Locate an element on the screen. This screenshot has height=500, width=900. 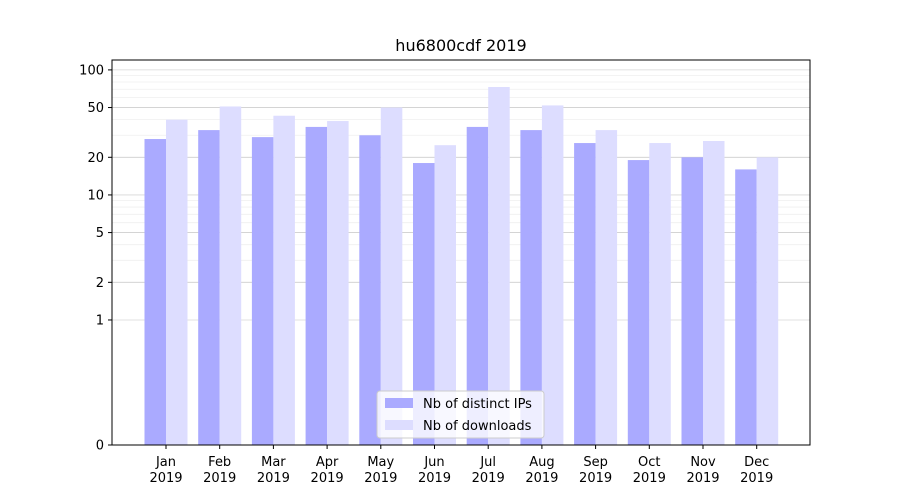
legend: Nb of distinct IPs Nb of downloads is located at coordinates (460, 414).